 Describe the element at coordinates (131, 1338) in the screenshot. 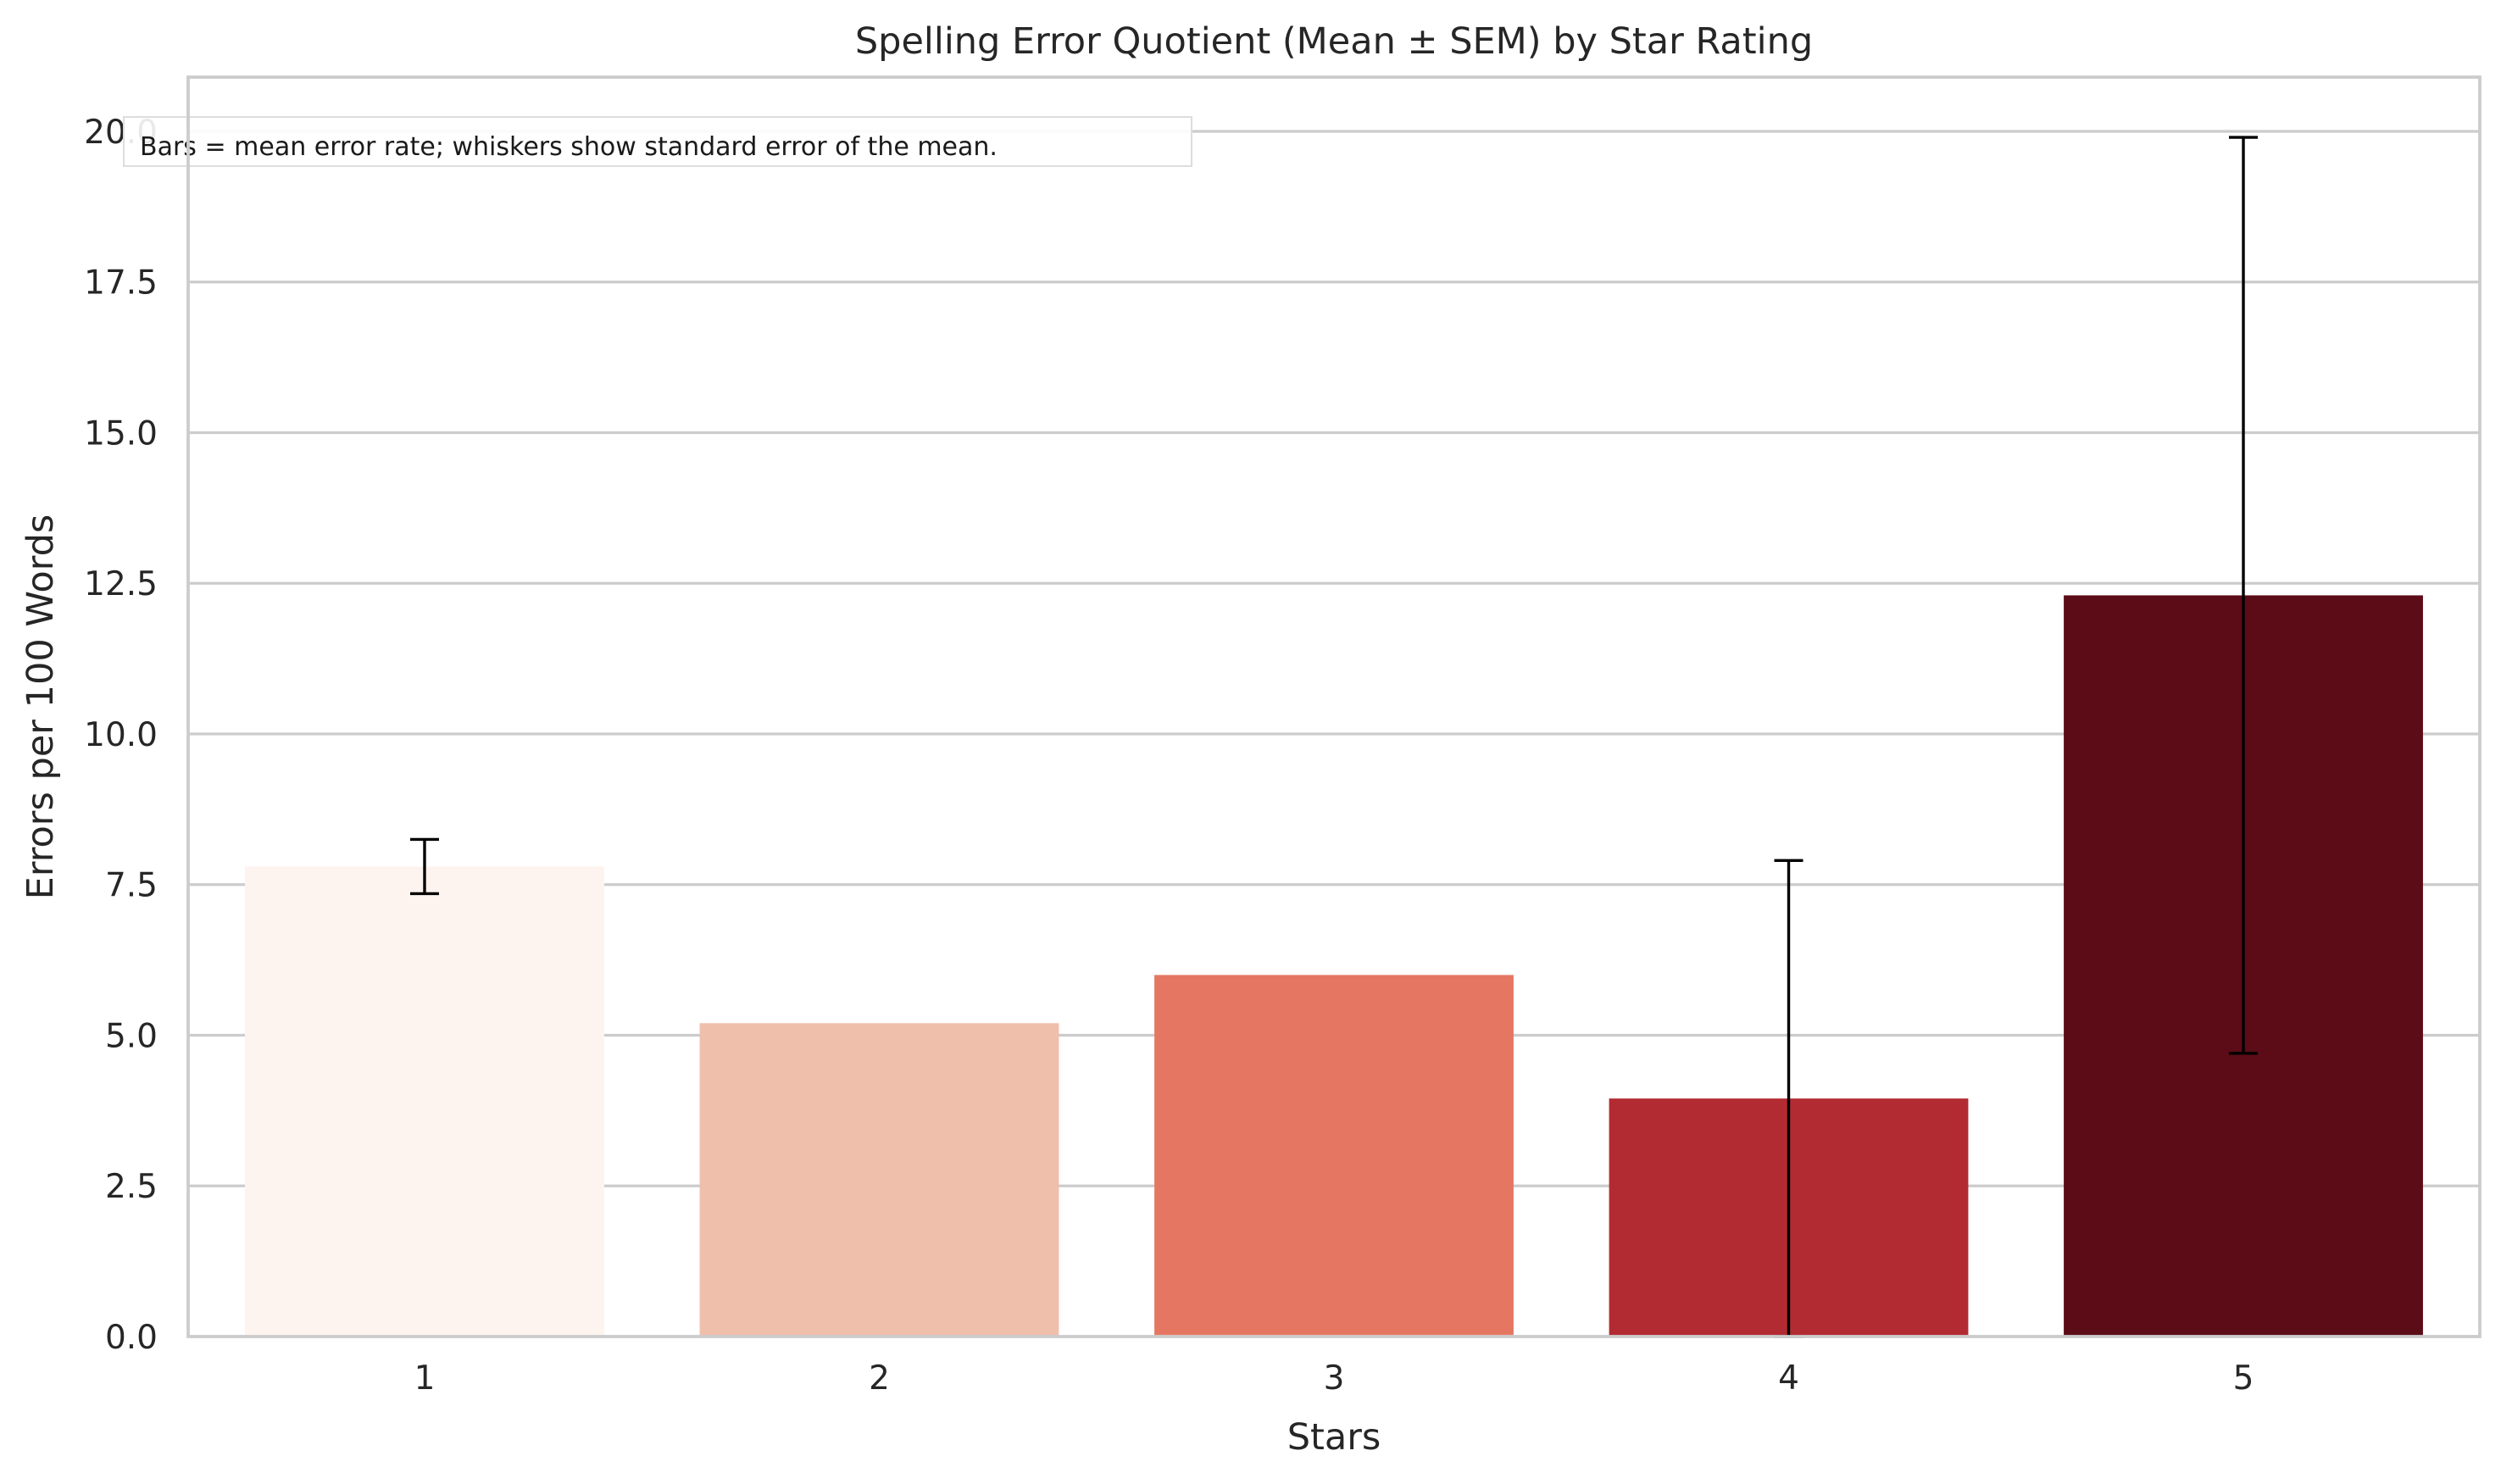

I see `y-tick-label: 0.0` at that location.